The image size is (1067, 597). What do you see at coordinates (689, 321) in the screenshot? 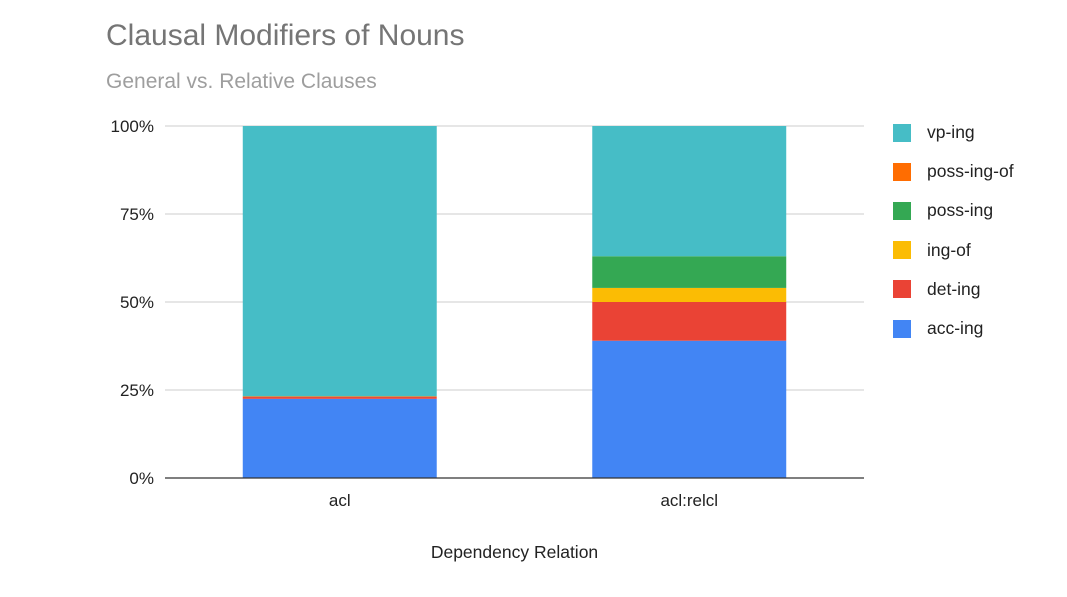
I see `bar-det-ing-acl:relcl` at bounding box center [689, 321].